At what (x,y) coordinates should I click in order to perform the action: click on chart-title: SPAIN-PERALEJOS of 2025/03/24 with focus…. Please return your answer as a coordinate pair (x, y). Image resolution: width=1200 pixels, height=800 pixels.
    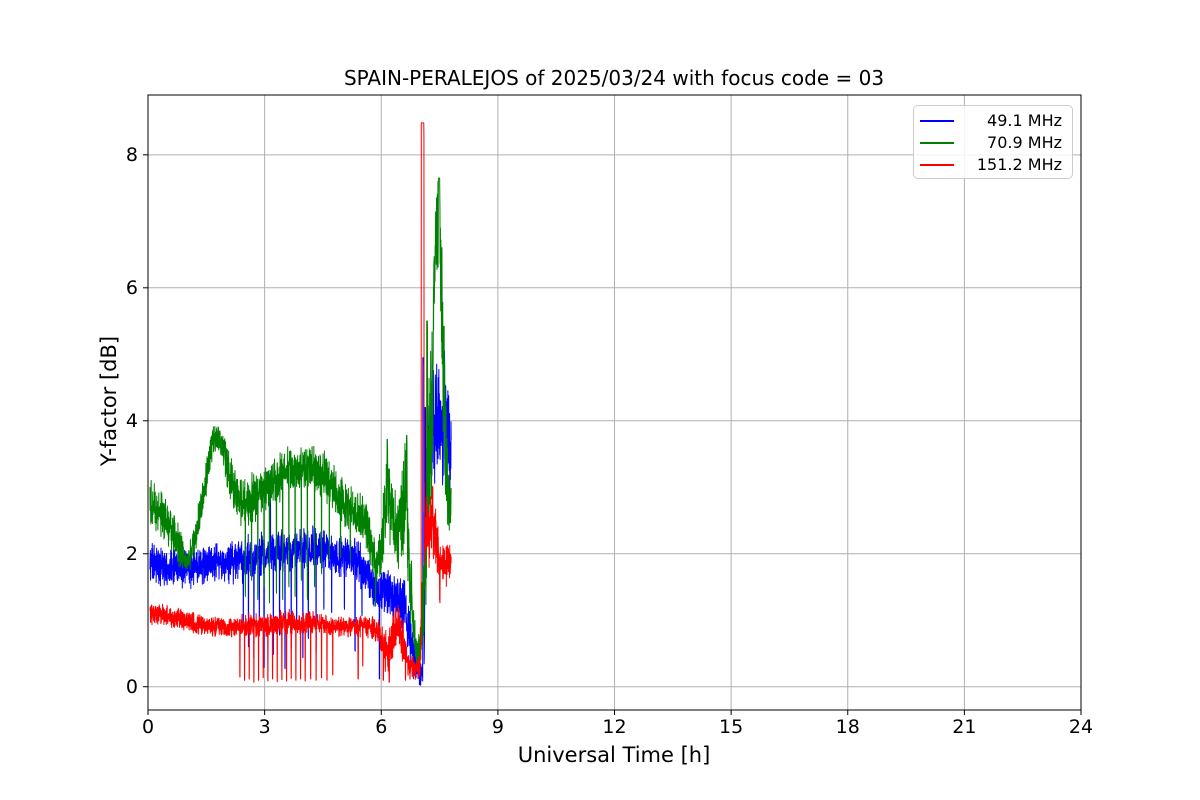
    Looking at the image, I should click on (614, 78).